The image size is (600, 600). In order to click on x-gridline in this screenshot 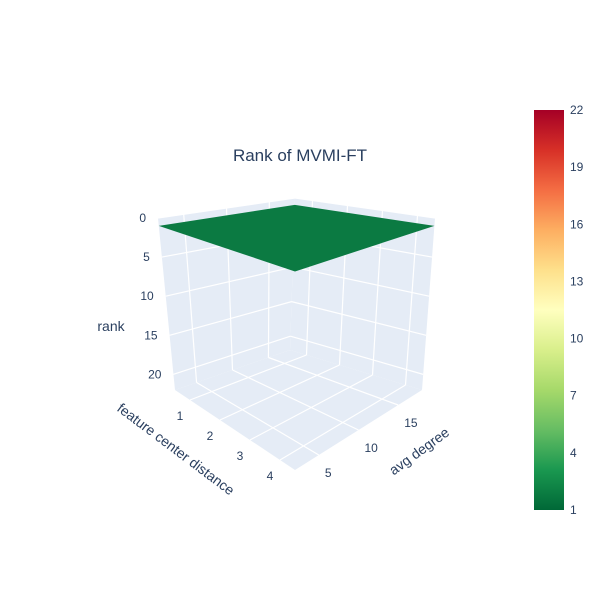, I will do `click(411, 300)`.